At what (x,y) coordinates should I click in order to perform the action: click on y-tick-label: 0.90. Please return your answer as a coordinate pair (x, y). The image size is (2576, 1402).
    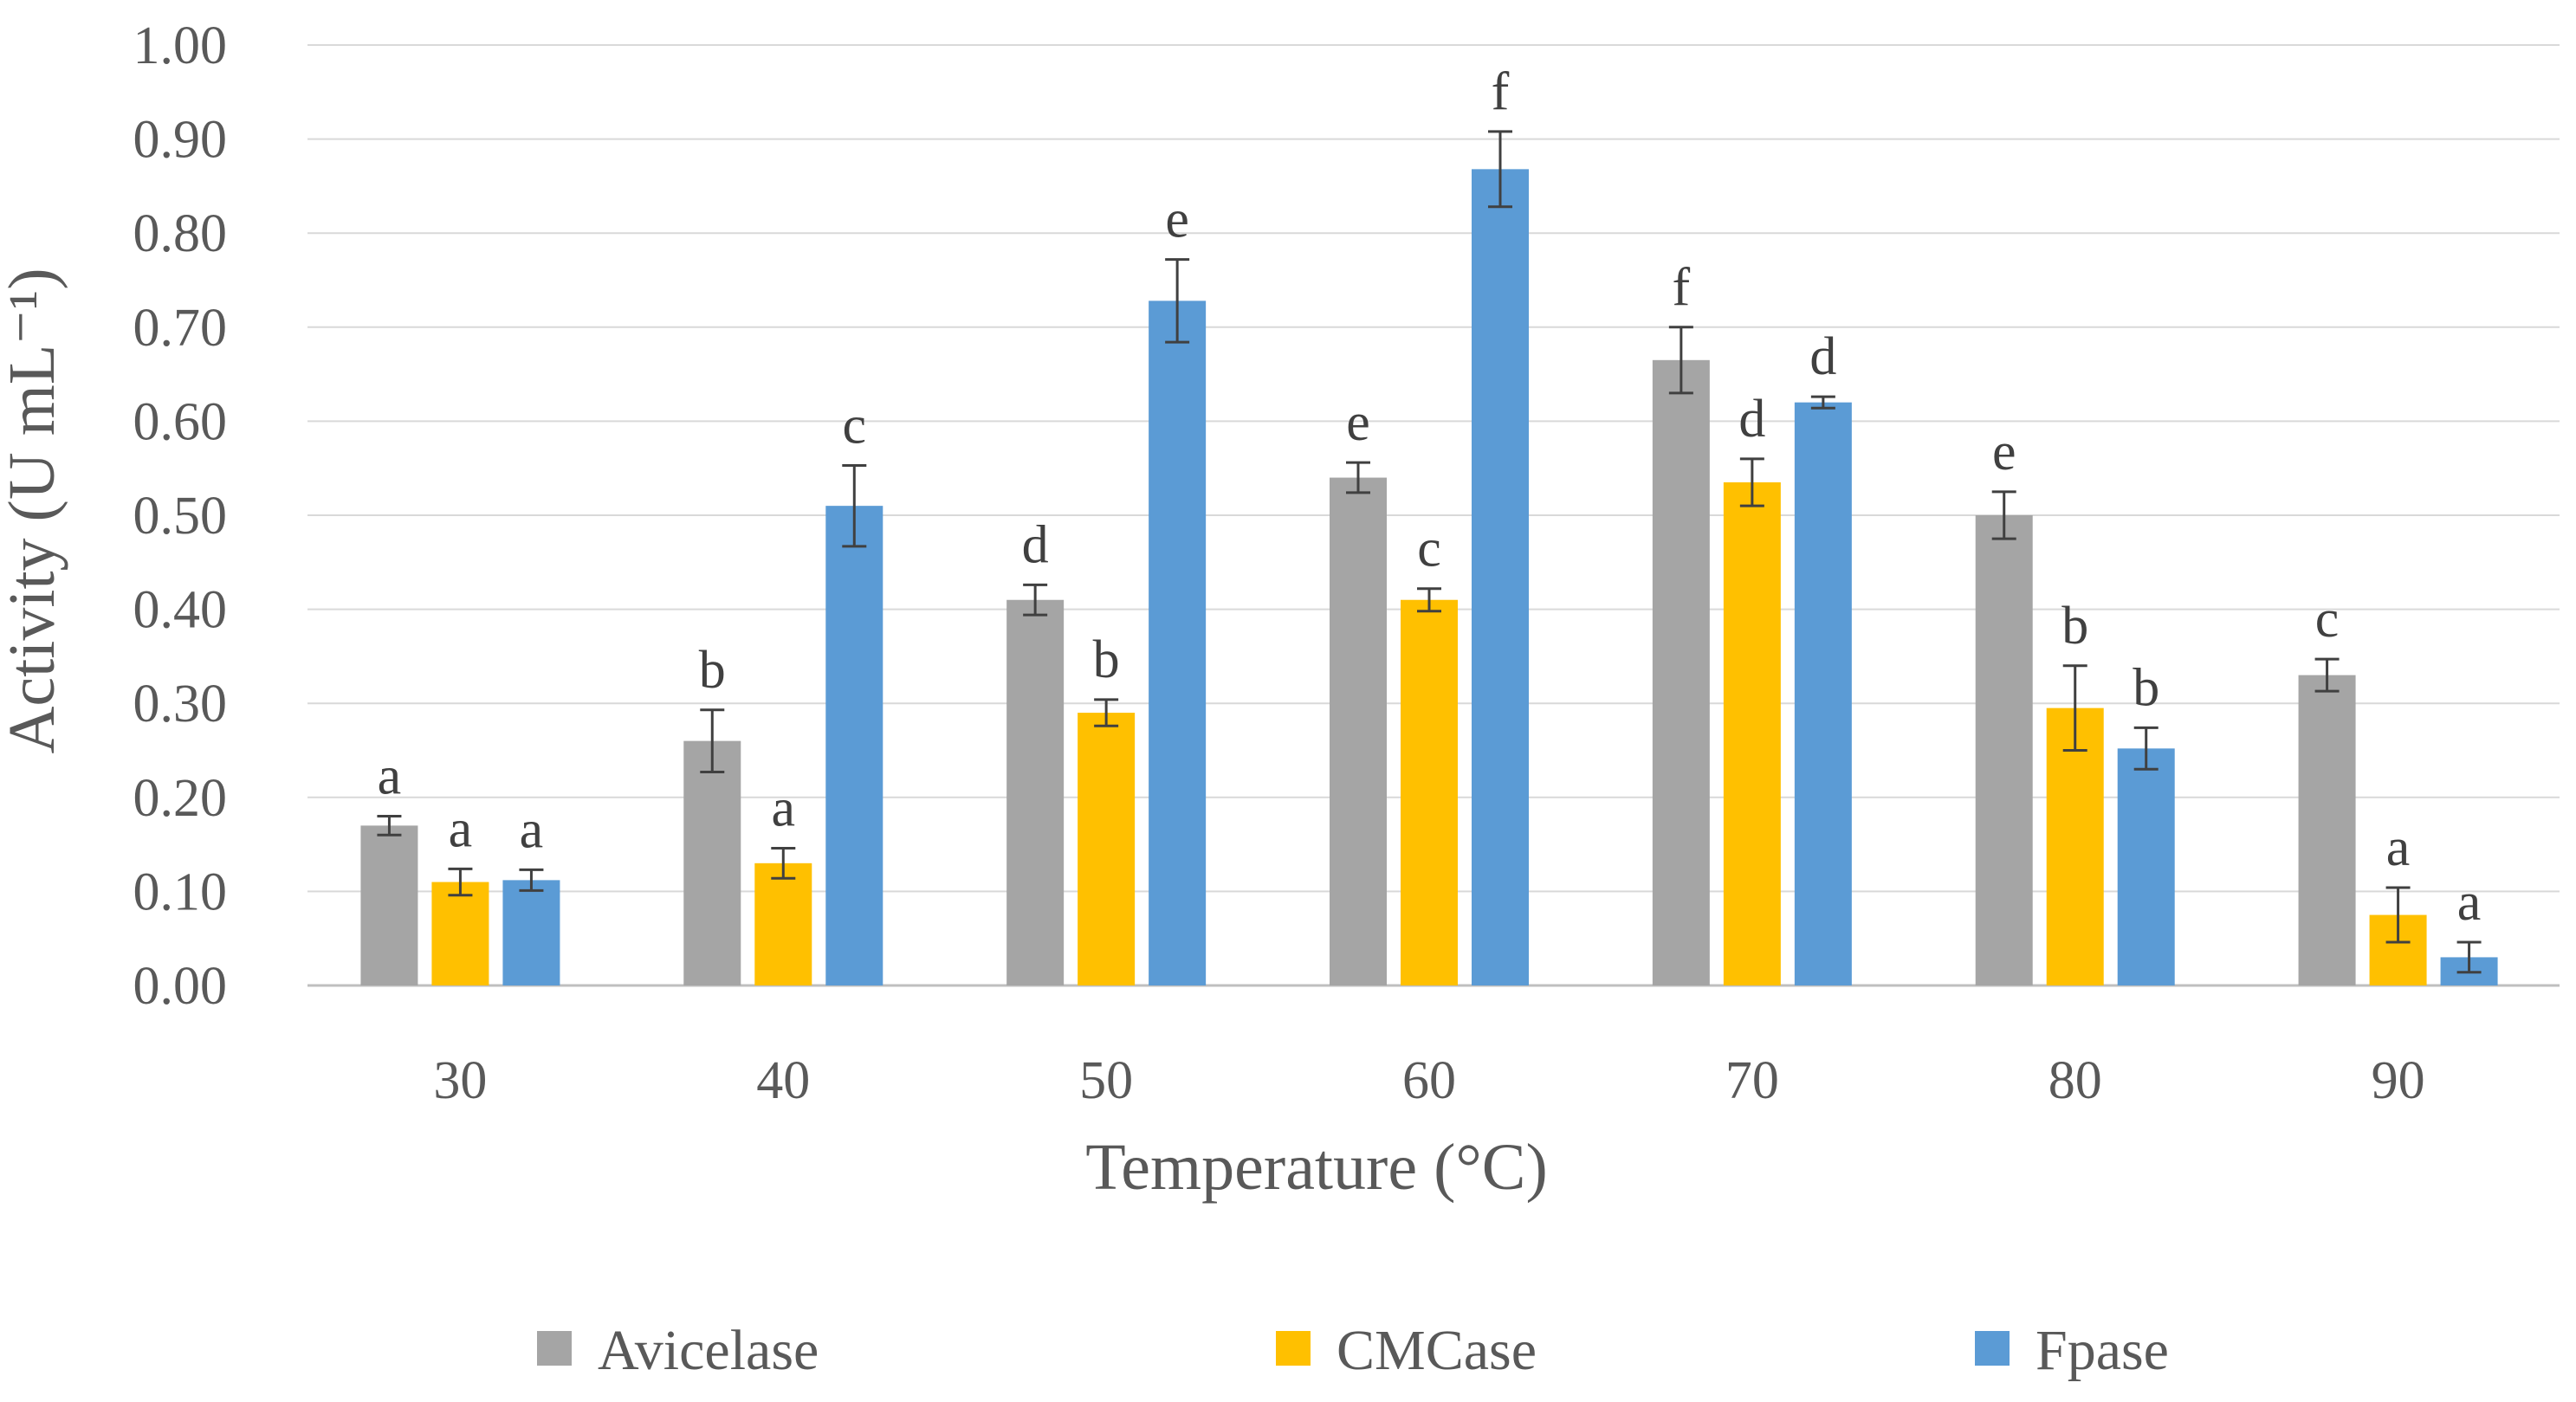
    Looking at the image, I should click on (180, 140).